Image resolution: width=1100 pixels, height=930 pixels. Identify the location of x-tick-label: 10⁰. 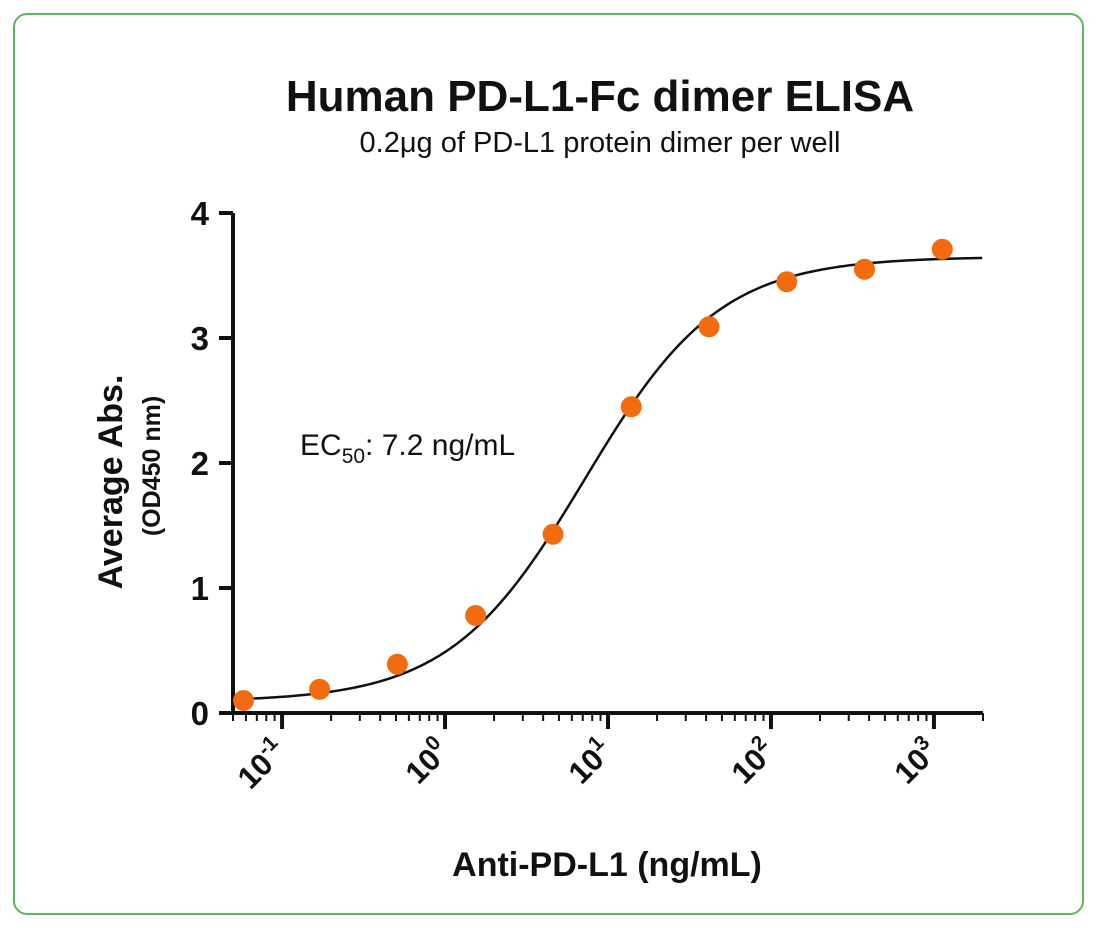
(426, 761).